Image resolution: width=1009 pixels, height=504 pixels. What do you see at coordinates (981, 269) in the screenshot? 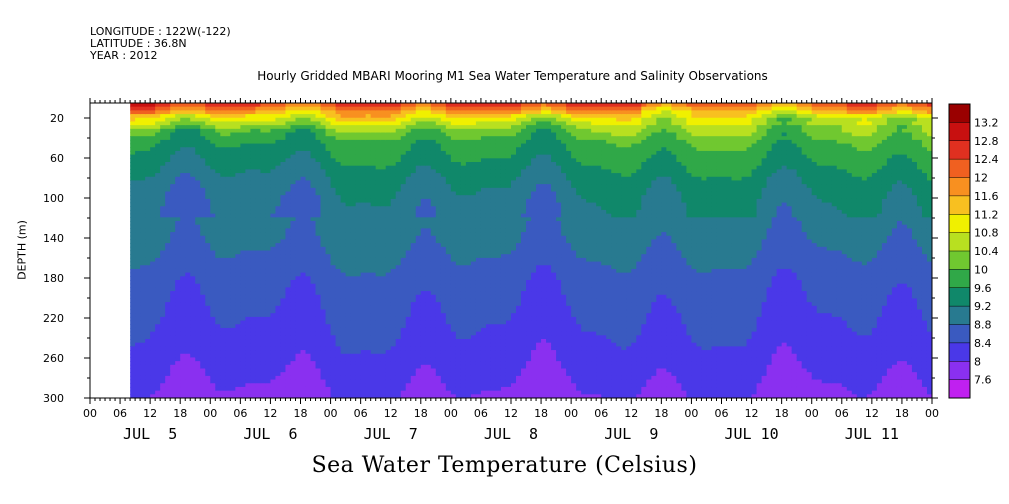
I see `colorbar-label: 10` at bounding box center [981, 269].